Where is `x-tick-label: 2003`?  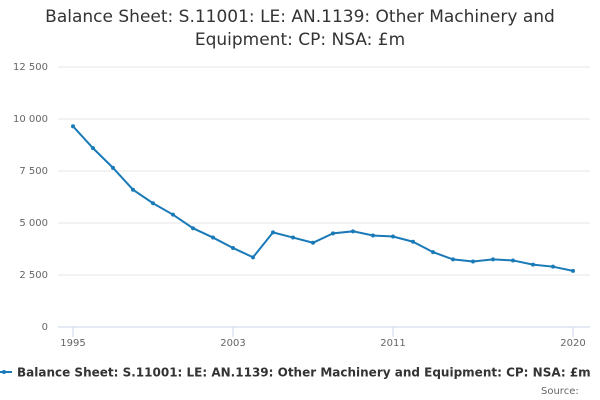
x-tick-label: 2003 is located at coordinates (232, 343).